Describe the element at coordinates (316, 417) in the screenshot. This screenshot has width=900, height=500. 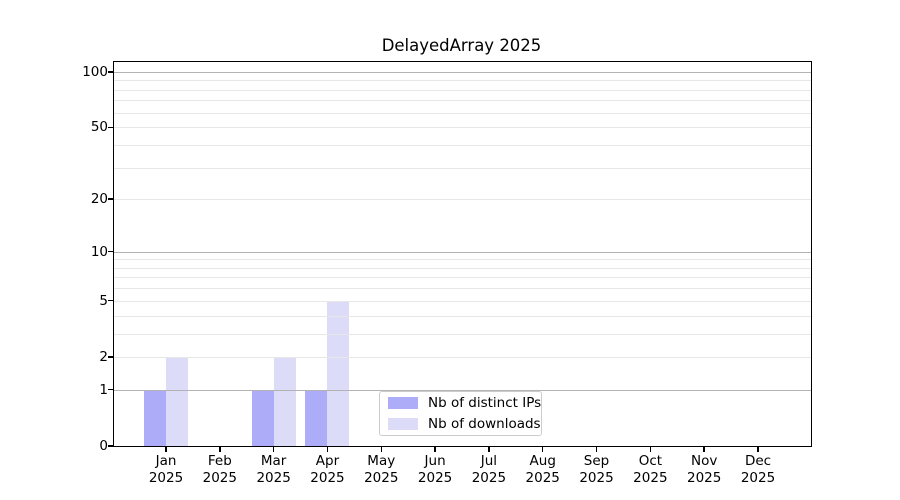
I see `bar-nb-of-distinct-ips-apr` at that location.